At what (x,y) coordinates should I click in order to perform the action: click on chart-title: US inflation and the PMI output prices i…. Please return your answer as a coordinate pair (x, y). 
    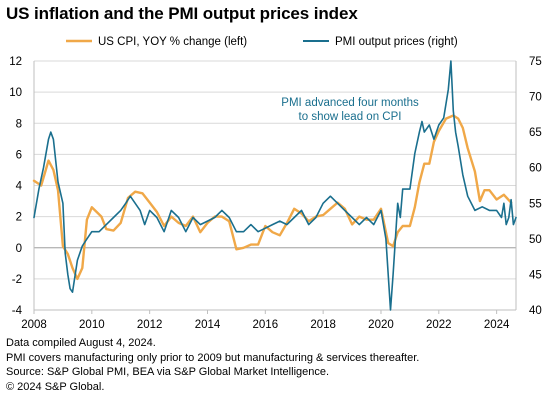
    Looking at the image, I should click on (182, 13).